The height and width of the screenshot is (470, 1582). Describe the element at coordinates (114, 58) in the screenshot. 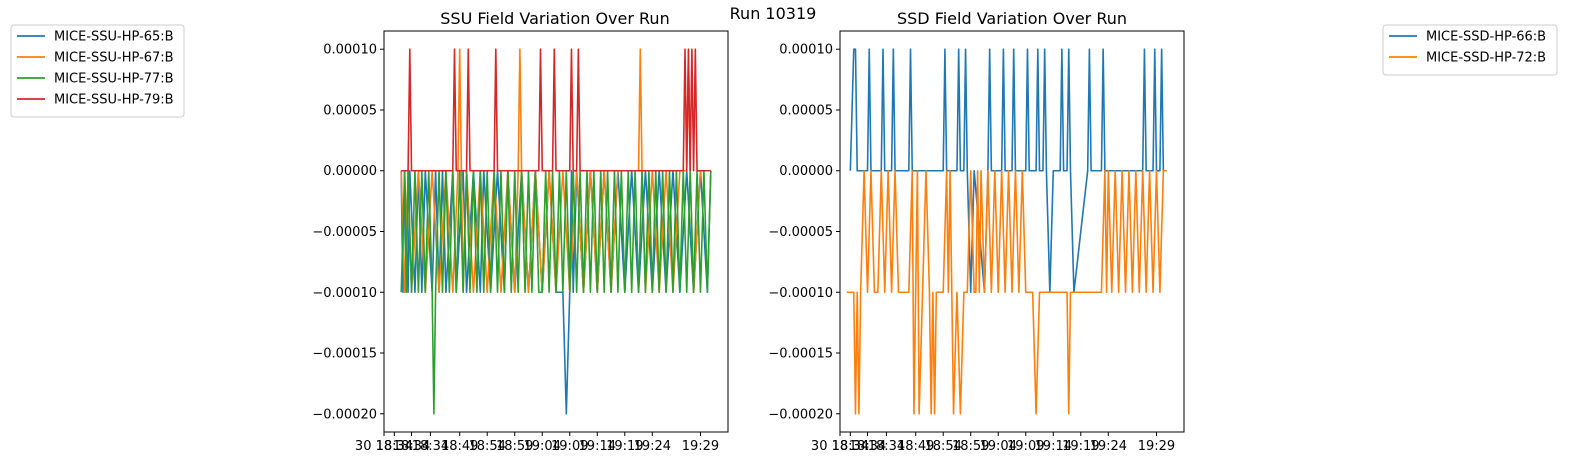

I see `ssu-legend-label: MICE-SSU-HP-67:B` at that location.